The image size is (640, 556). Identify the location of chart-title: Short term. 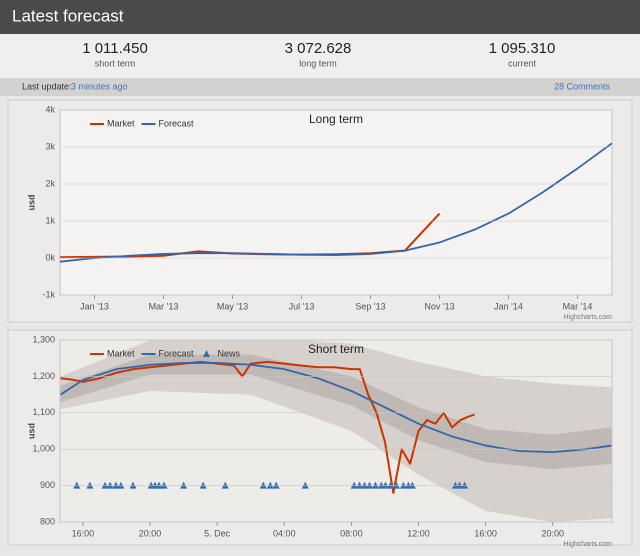
(336, 349).